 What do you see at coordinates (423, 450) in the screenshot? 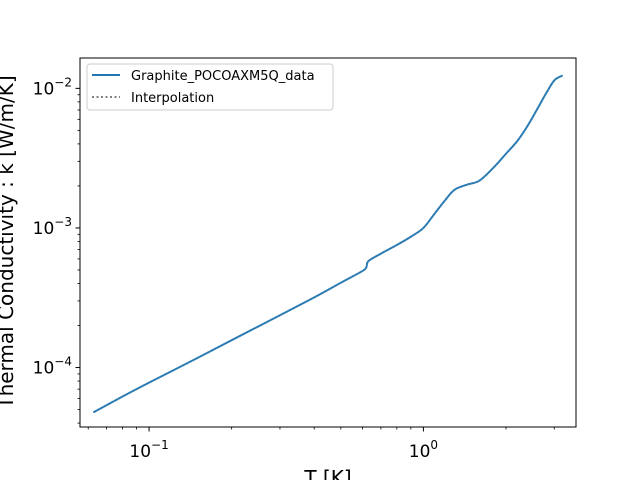
I see `x-tick-label: 10⁰` at bounding box center [423, 450].